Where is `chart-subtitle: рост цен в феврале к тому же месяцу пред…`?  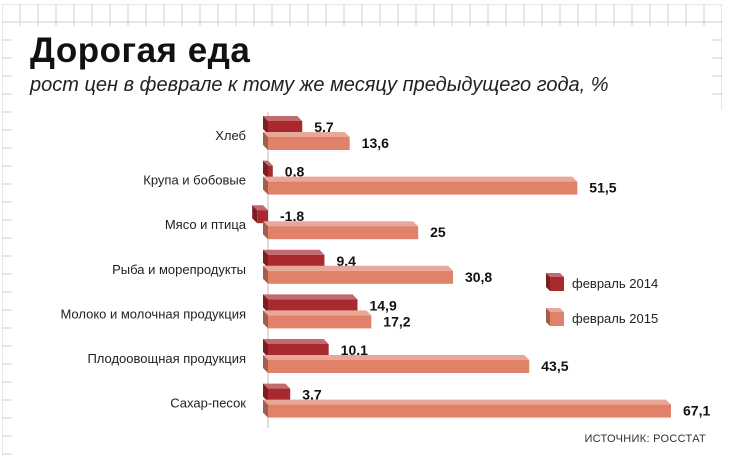 chart-subtitle: рост цен в феврале к тому же месяцу пред… is located at coordinates (319, 85).